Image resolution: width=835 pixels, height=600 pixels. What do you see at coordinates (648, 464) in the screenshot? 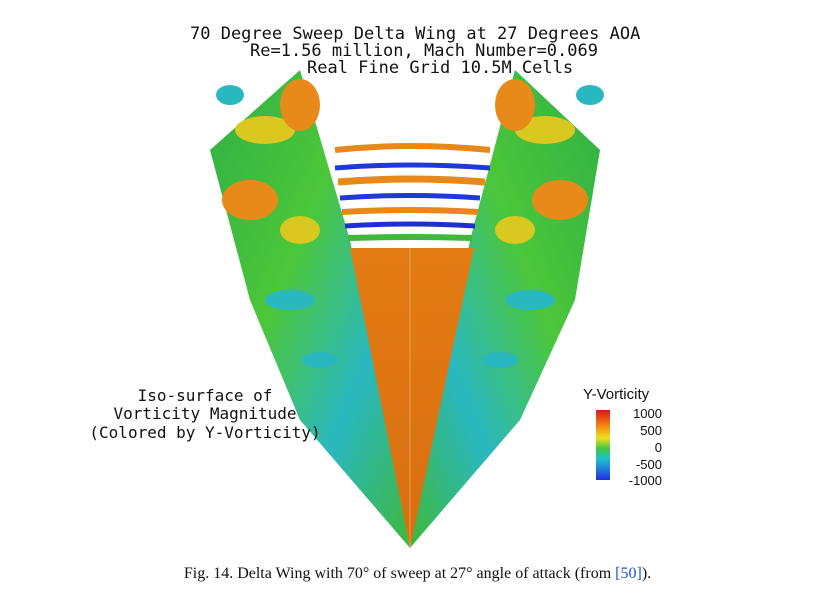
I see `legend-tick-minus-500: -500` at bounding box center [648, 464].